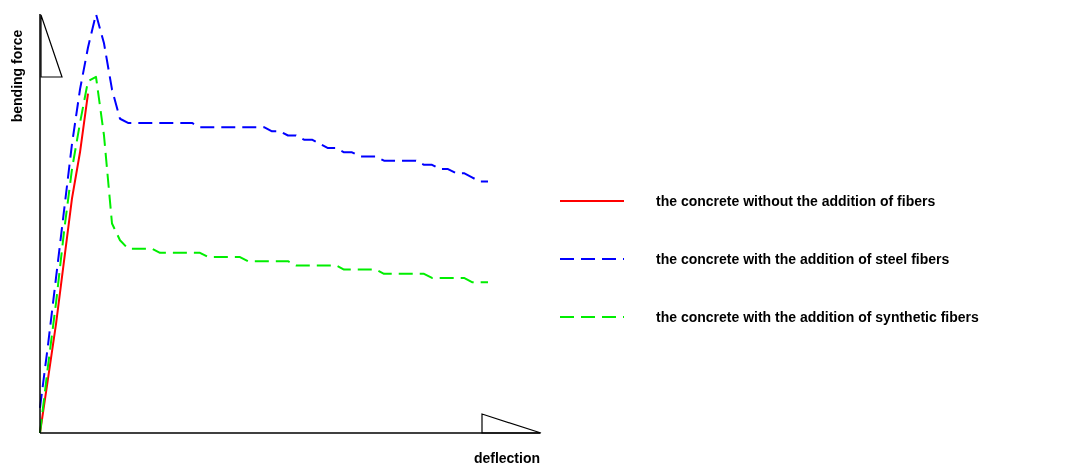  What do you see at coordinates (17, 76) in the screenshot?
I see `y-axis-title: bending force` at bounding box center [17, 76].